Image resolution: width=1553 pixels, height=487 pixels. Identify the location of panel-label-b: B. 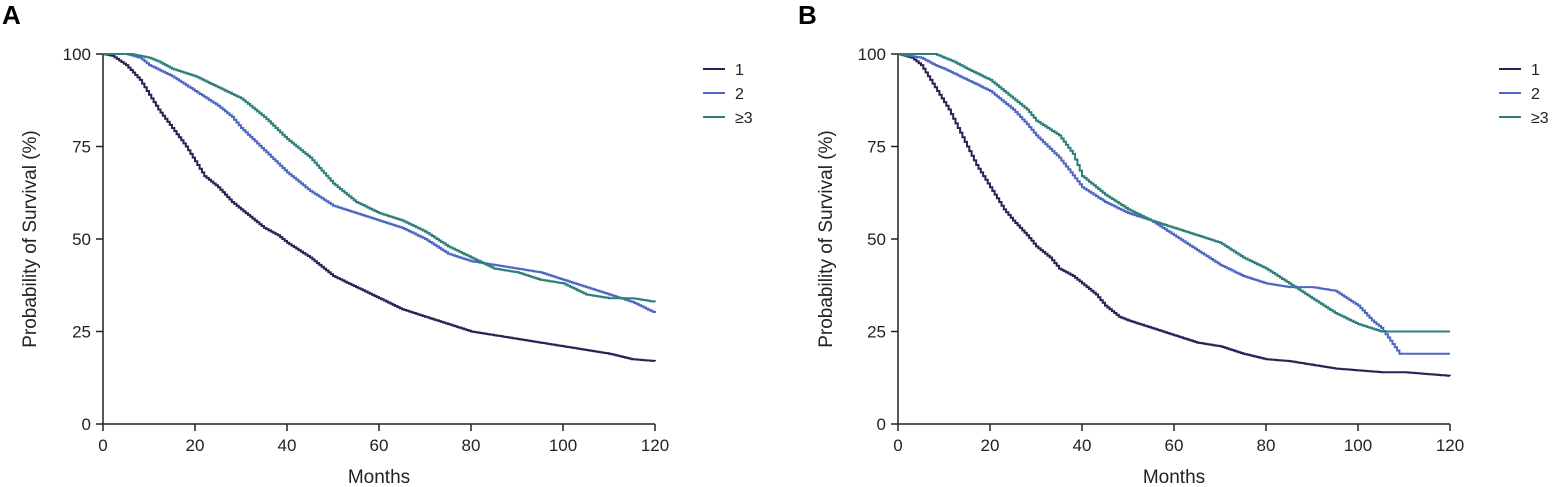
(807, 15).